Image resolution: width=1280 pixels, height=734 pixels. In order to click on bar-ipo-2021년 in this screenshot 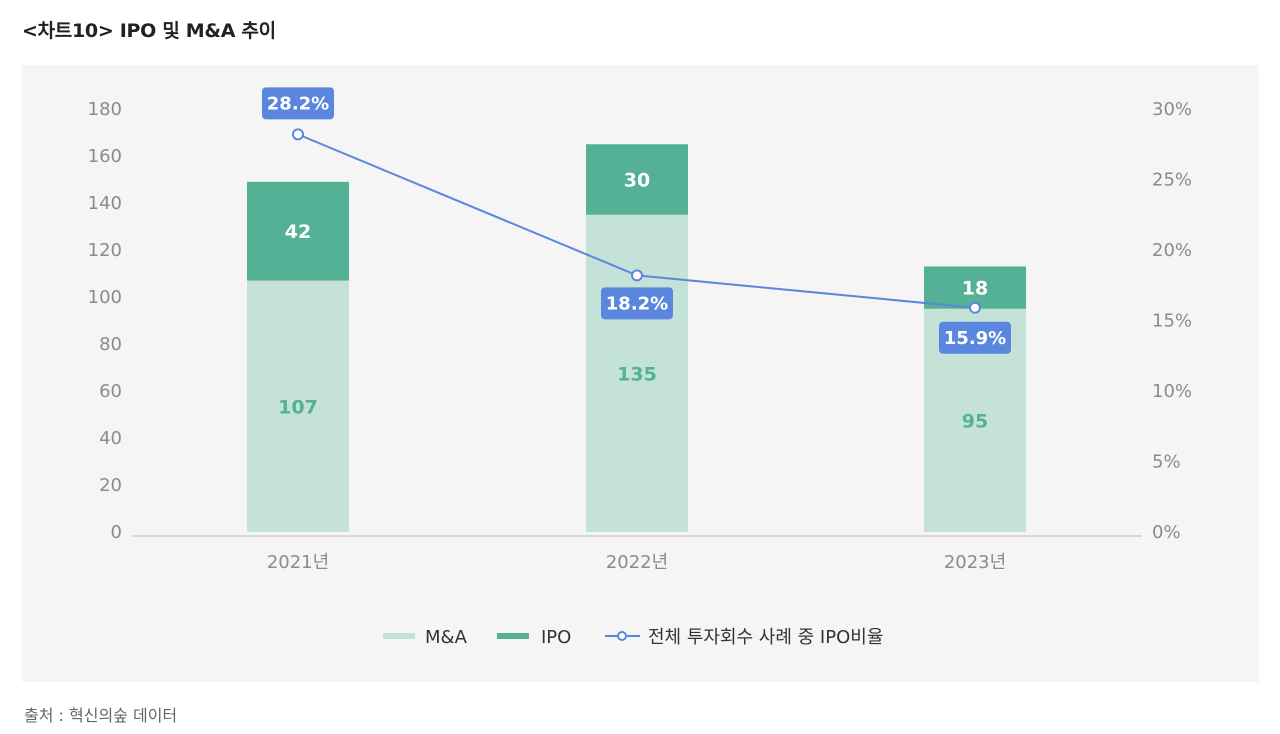, I will do `click(298, 231)`.